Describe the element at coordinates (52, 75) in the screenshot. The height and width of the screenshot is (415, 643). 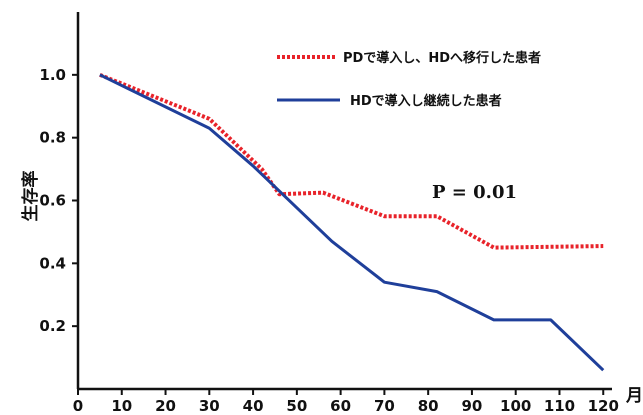
I see `y-tick-label: 1.0` at that location.